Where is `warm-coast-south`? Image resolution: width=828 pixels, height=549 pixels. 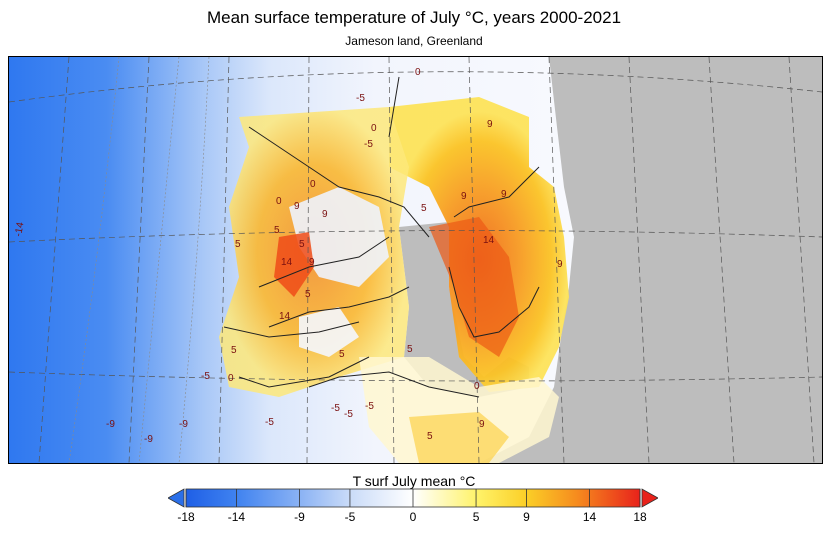 warm-coast-south is located at coordinates (459, 437).